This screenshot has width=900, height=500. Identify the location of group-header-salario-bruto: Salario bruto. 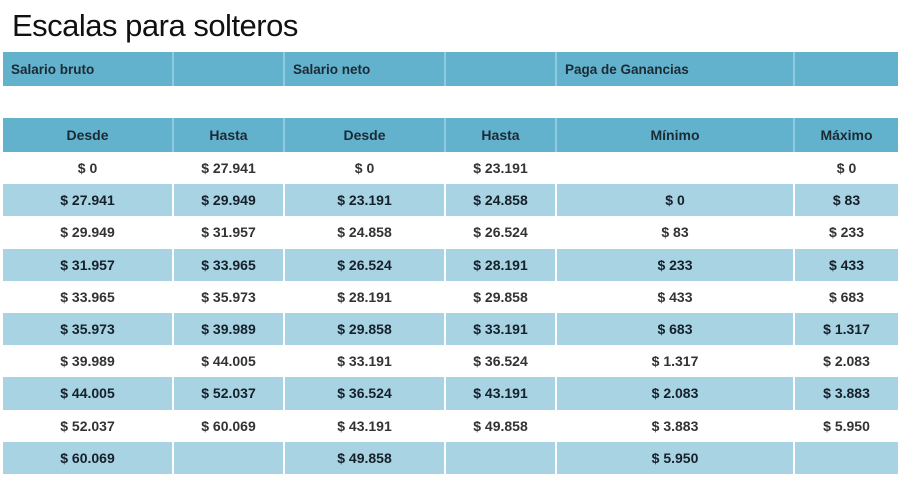
(88, 69).